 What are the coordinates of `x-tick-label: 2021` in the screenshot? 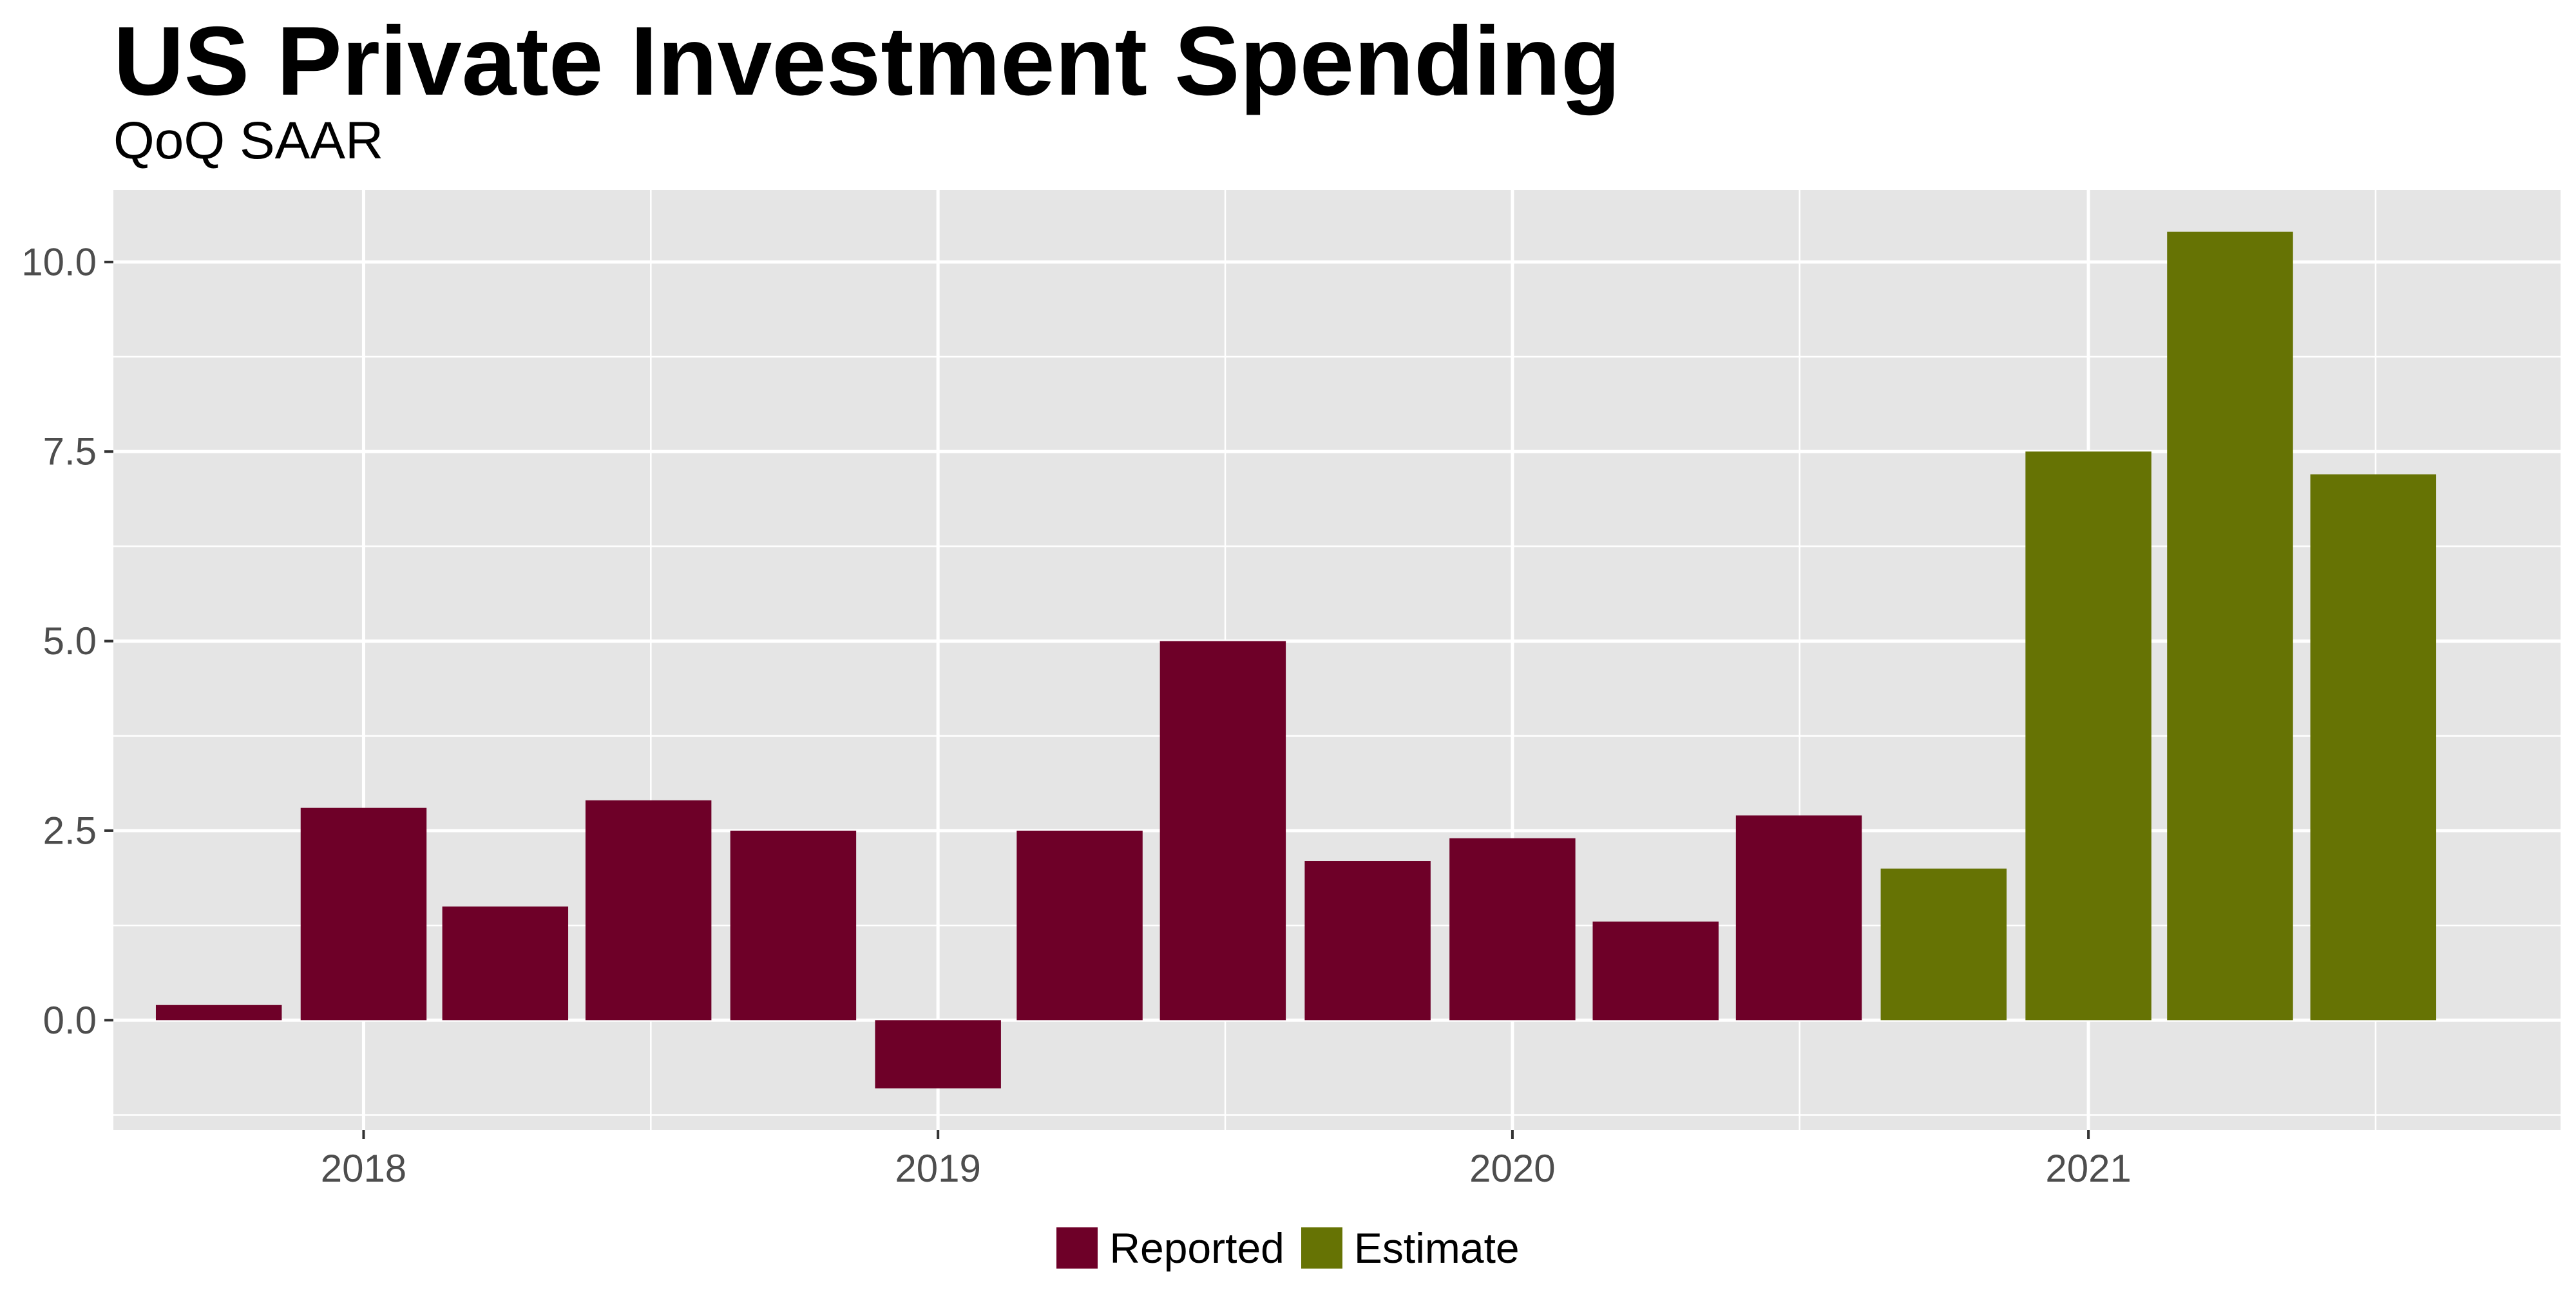 It's located at (2088, 1169).